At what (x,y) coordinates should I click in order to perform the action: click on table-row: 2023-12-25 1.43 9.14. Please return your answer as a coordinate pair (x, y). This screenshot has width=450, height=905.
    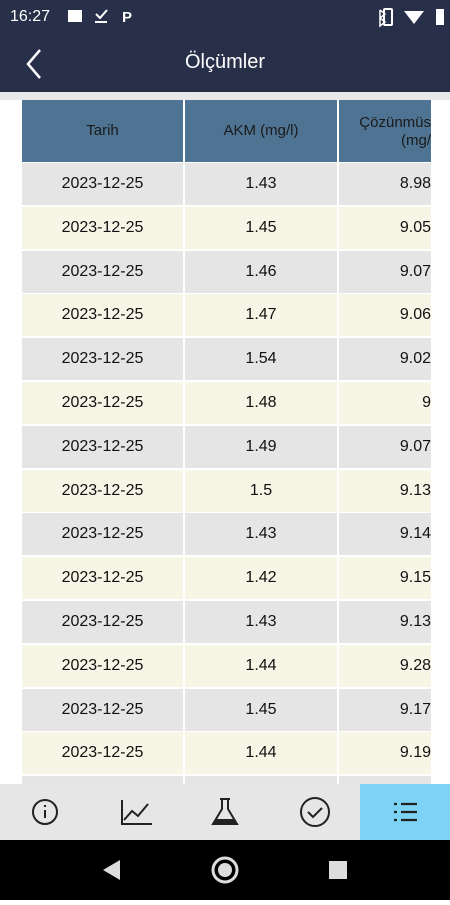
    Looking at the image, I should click on (226, 535).